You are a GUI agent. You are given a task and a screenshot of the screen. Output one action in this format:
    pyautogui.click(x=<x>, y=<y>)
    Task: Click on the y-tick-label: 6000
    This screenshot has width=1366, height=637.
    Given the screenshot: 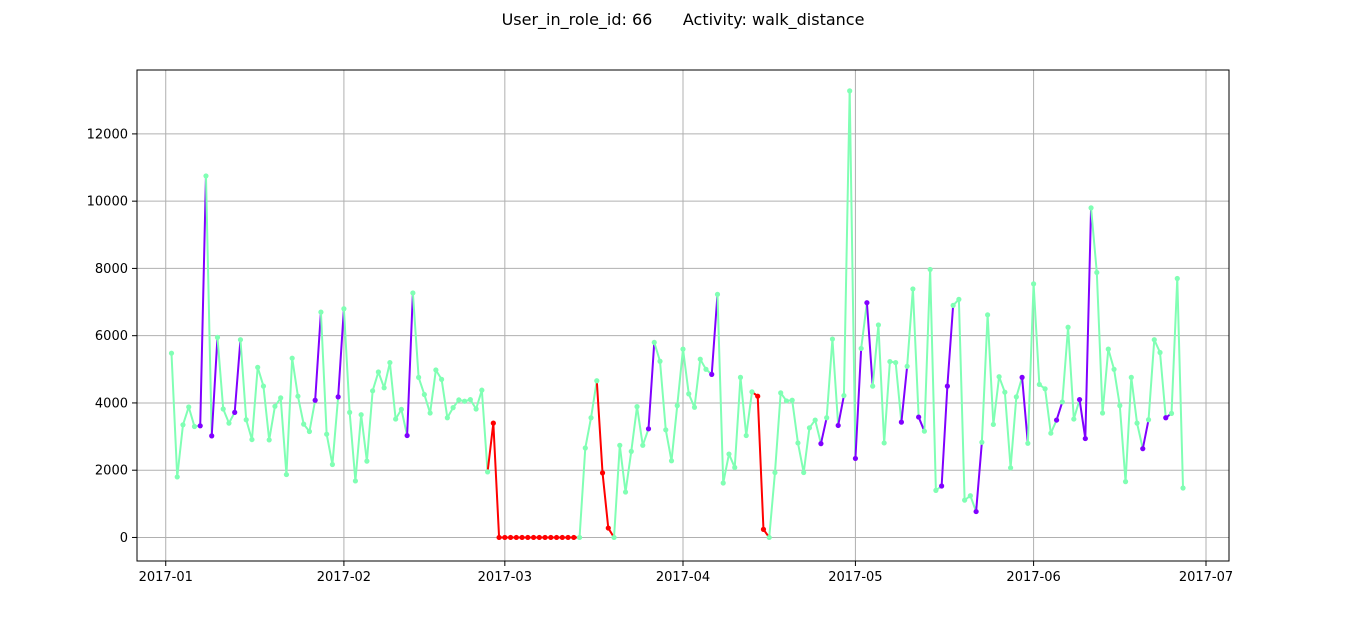 What is the action you would take?
    pyautogui.click(x=111, y=336)
    